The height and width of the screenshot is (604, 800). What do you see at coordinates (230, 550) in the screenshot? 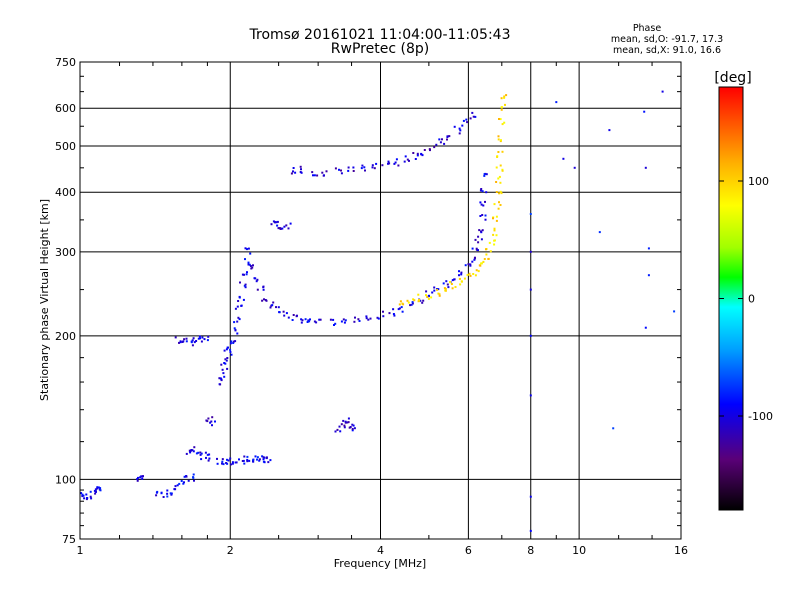
I see `x-tick-label: 2` at bounding box center [230, 550].